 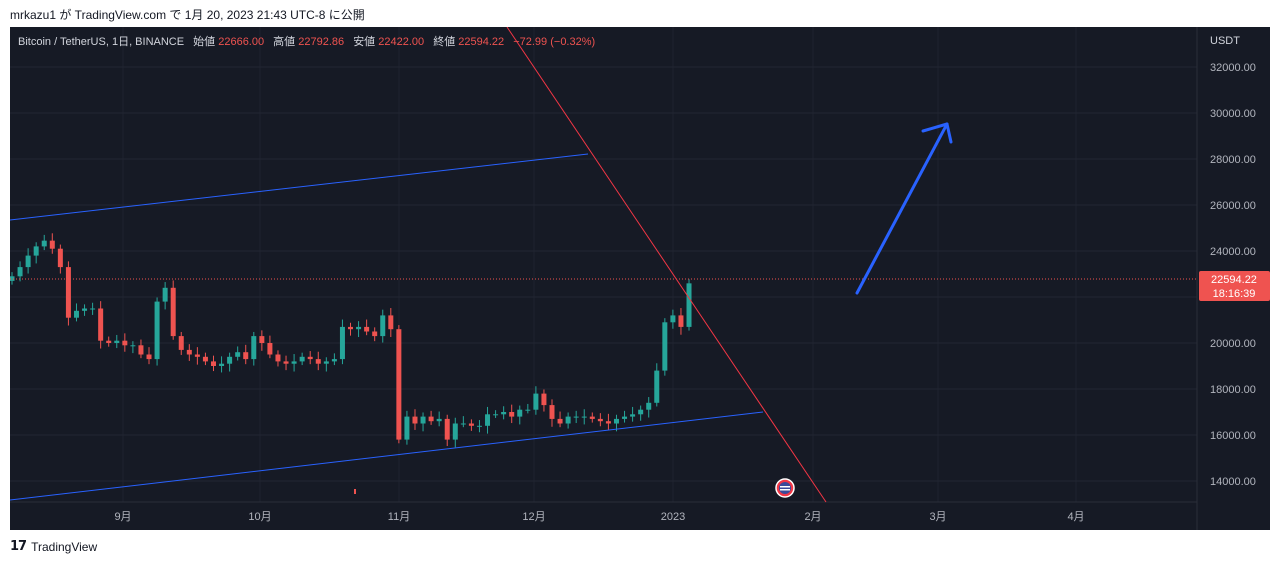 What do you see at coordinates (673, 517) in the screenshot?
I see `time-tick: 2023` at bounding box center [673, 517].